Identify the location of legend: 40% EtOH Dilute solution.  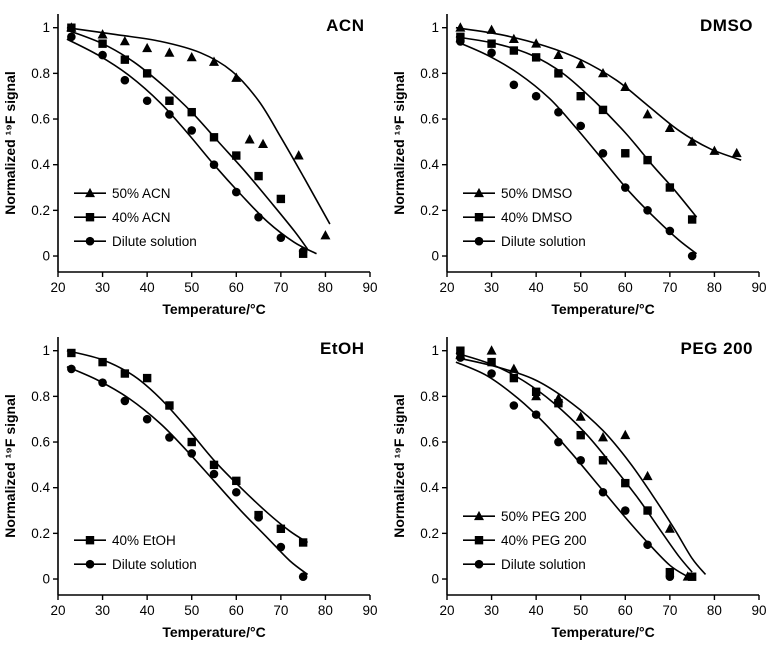
(135, 552).